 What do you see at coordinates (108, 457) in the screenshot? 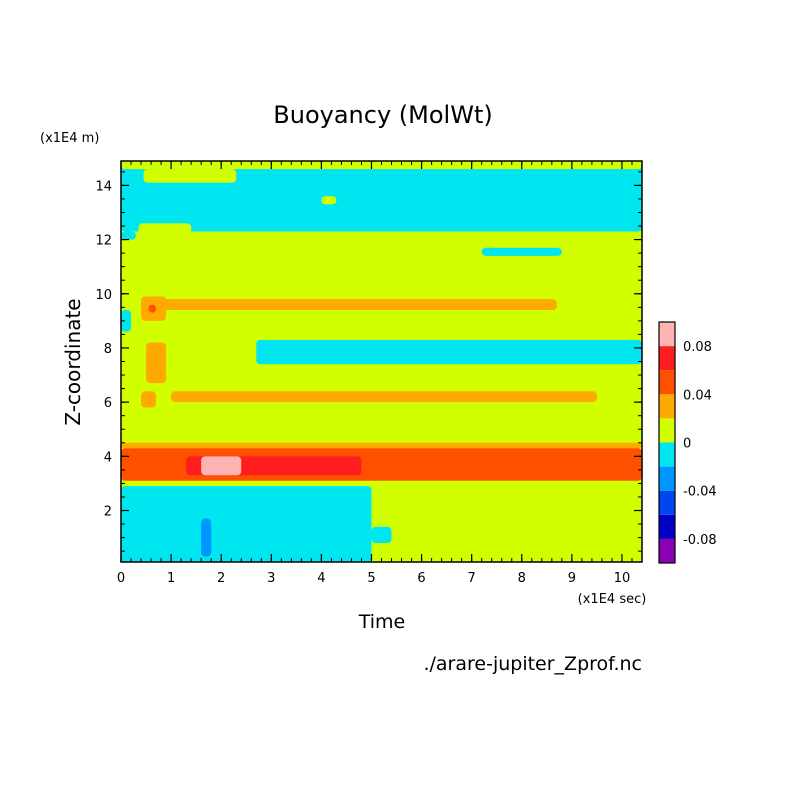
I see `y-tick-label: 4` at bounding box center [108, 457].